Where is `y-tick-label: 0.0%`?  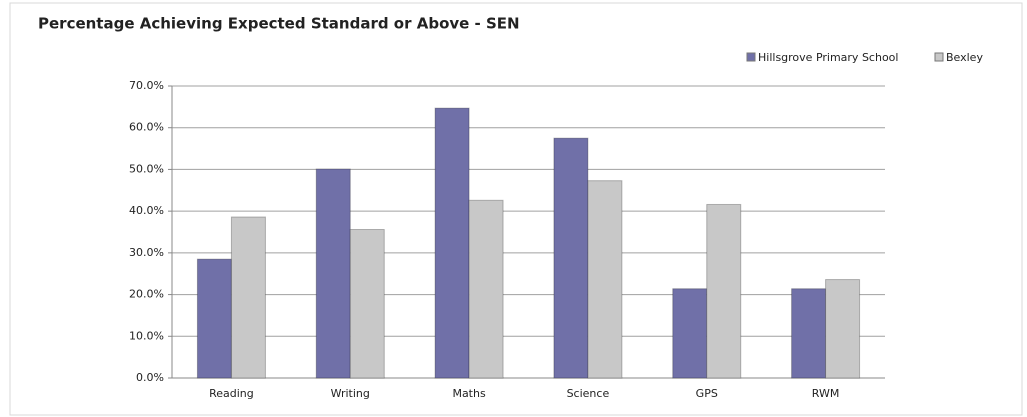 y-tick-label: 0.0% is located at coordinates (150, 377).